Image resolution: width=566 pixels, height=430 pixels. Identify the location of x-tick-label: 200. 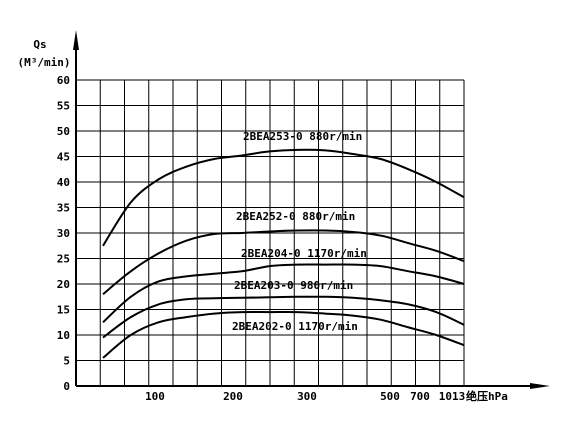
(233, 396).